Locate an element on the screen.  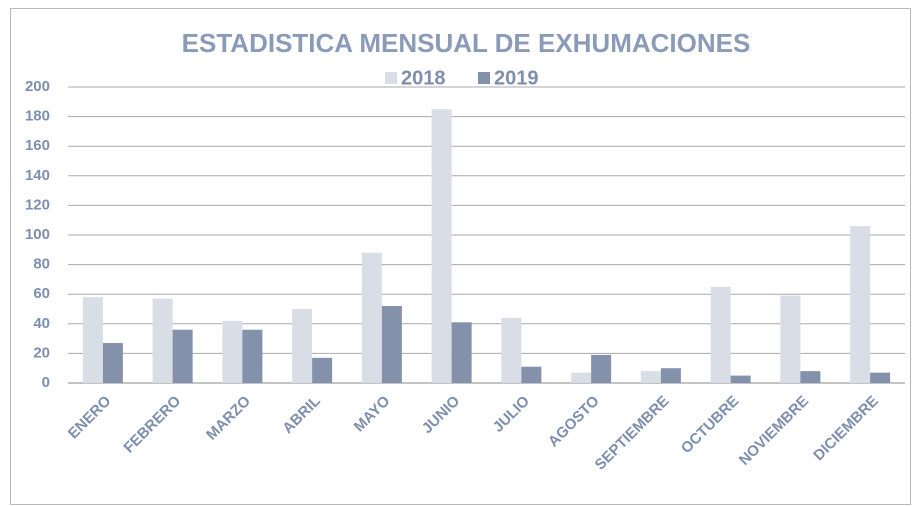
y-tick-label: 0 is located at coordinates (46, 382).